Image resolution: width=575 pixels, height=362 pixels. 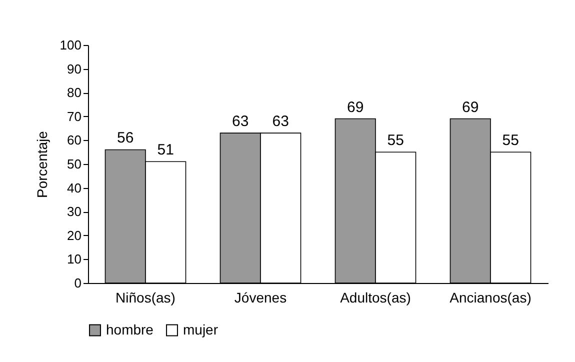 What do you see at coordinates (491, 298) in the screenshot?
I see `x-tick-label: Ancianos(as)` at bounding box center [491, 298].